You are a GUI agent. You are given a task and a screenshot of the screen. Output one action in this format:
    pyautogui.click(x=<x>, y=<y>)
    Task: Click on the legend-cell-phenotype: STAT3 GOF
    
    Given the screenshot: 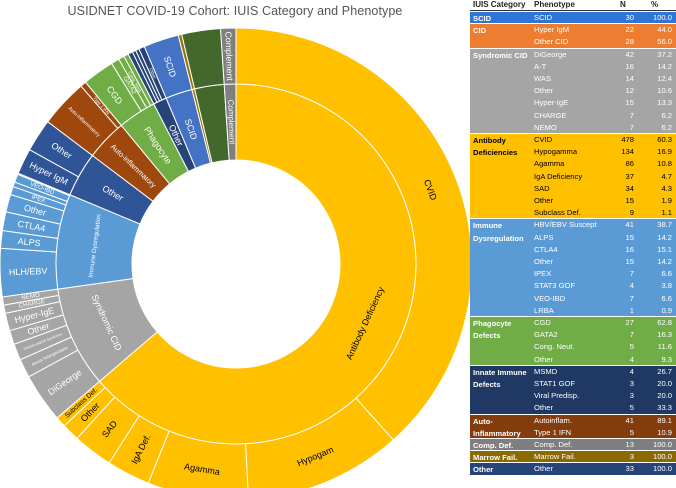 What is the action you would take?
    pyautogui.click(x=555, y=286)
    